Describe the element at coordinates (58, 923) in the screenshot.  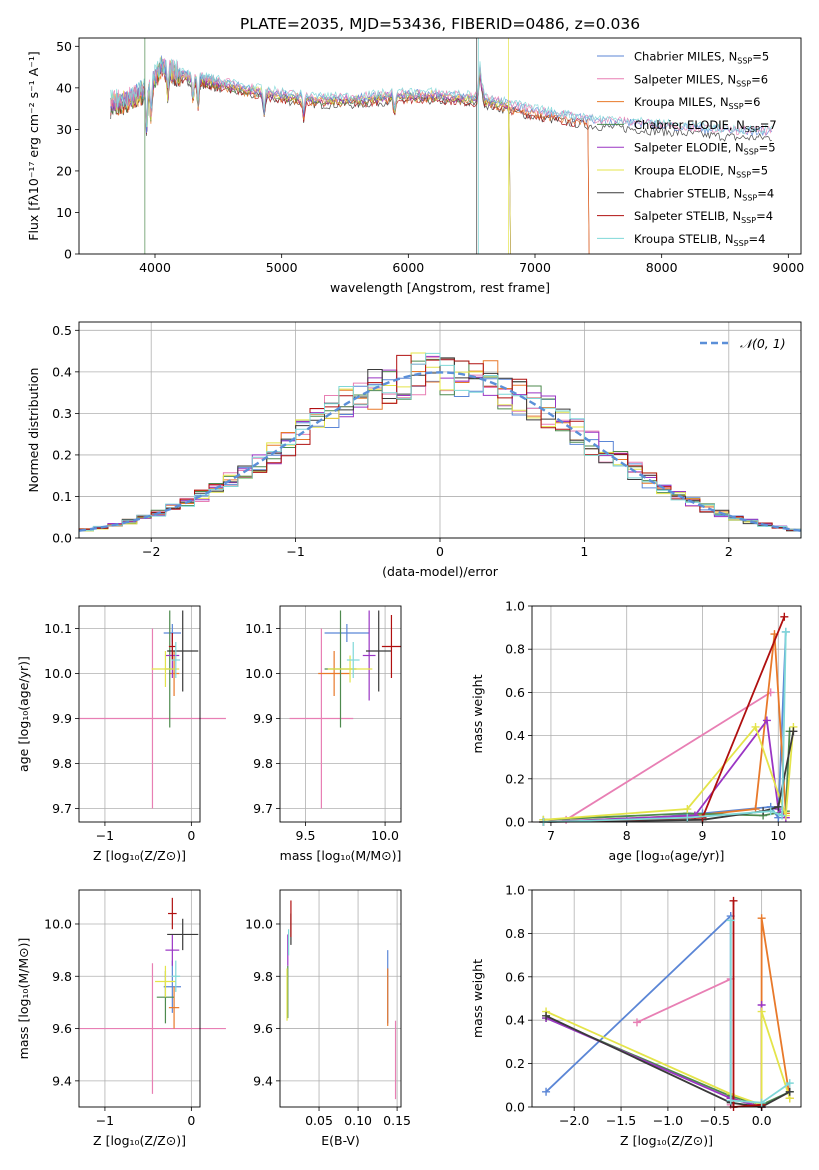
I see `y-tick-label: 10.0` at that location.